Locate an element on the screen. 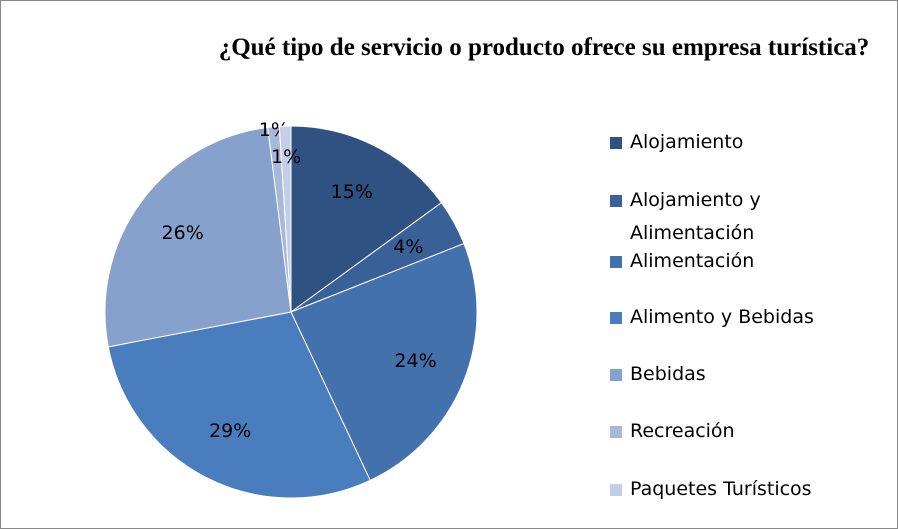 This screenshot has height=529, width=898. legend-item: Alojamiento y Alimentación is located at coordinates (725, 217).